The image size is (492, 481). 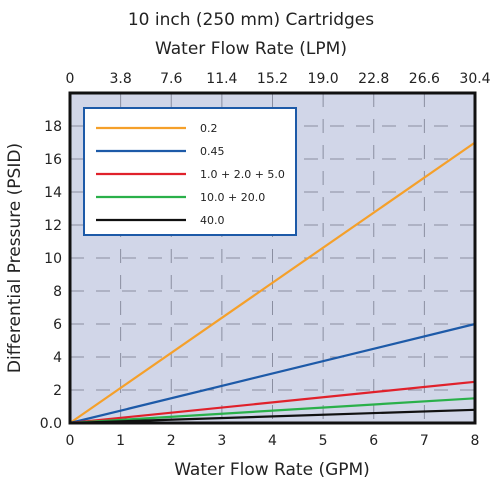 What do you see at coordinates (51, 275) in the screenshot?
I see `y-axis-ticks: 0.0 2 4 6 8 10 12 14 16 18` at bounding box center [51, 275].